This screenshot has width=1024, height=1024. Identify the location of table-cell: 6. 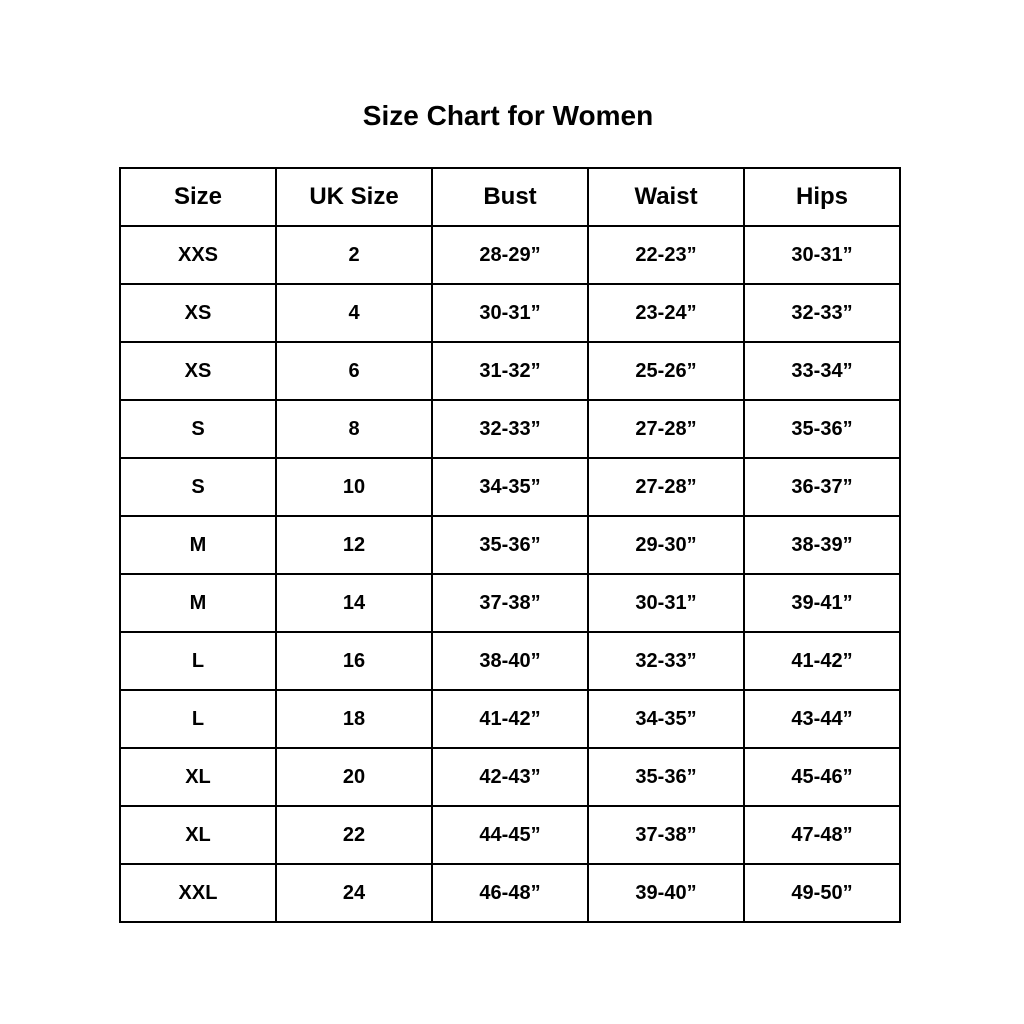
(354, 371).